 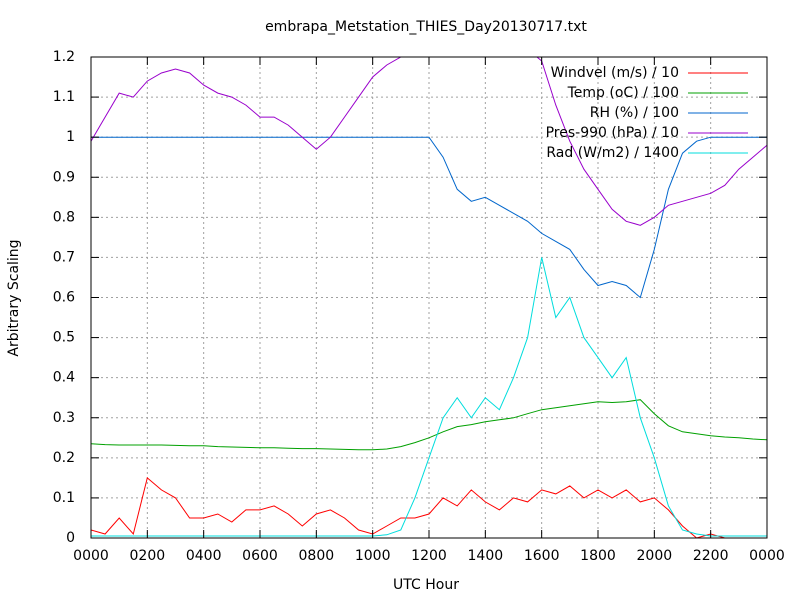 I want to click on y-tick-label: 0.6, so click(x=64, y=298).